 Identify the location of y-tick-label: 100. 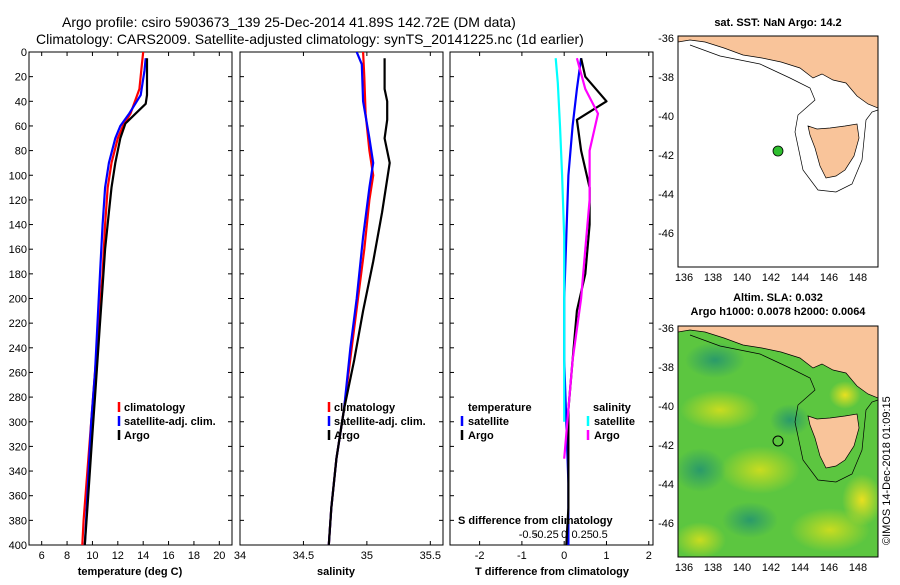
(18, 176).